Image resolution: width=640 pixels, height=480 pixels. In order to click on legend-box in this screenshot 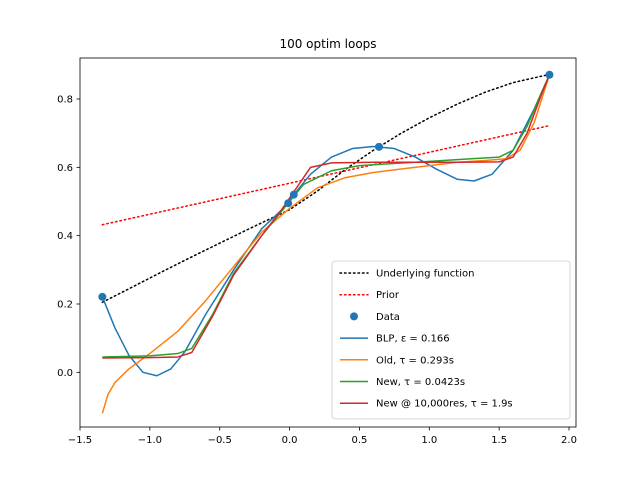, I will do `click(451, 340)`.